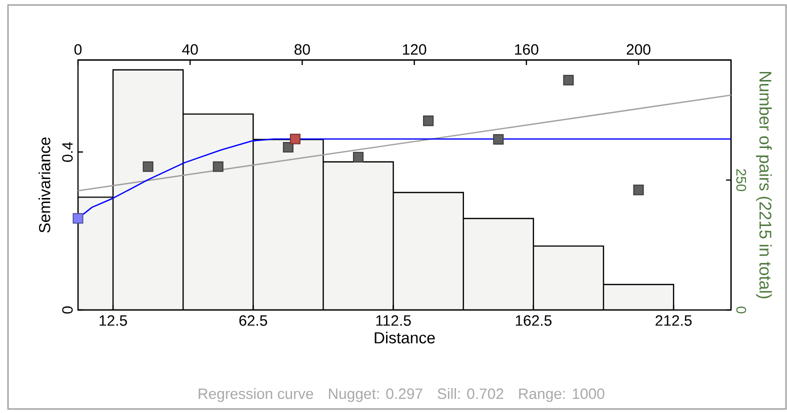 The height and width of the screenshot is (413, 787). Describe the element at coordinates (253, 320) in the screenshot. I see `x-tick-label: 62.5` at that location.